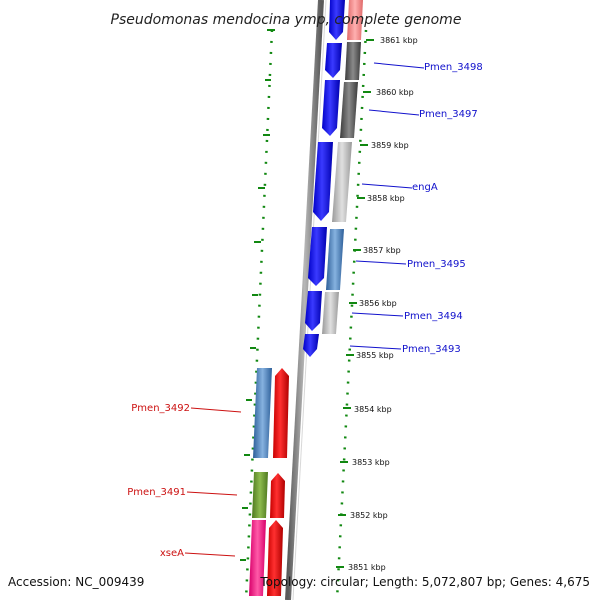 This screenshot has width=600, height=600. I want to click on gene-label: xseA, so click(172, 553).